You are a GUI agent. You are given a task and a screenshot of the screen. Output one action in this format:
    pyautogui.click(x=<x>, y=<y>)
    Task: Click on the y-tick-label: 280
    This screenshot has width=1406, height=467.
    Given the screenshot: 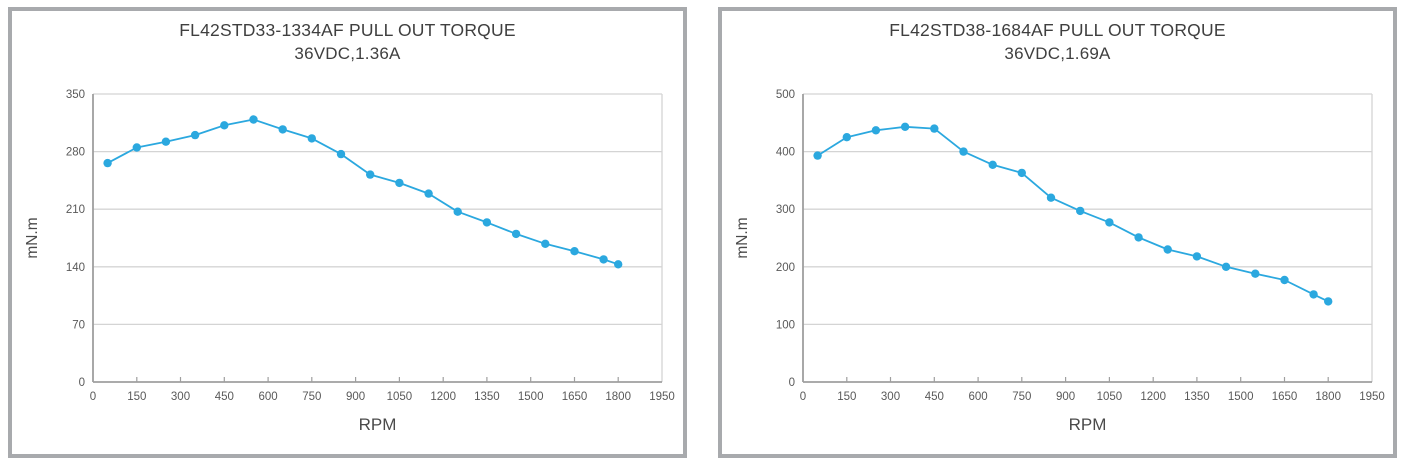 What is the action you would take?
    pyautogui.click(x=75, y=153)
    